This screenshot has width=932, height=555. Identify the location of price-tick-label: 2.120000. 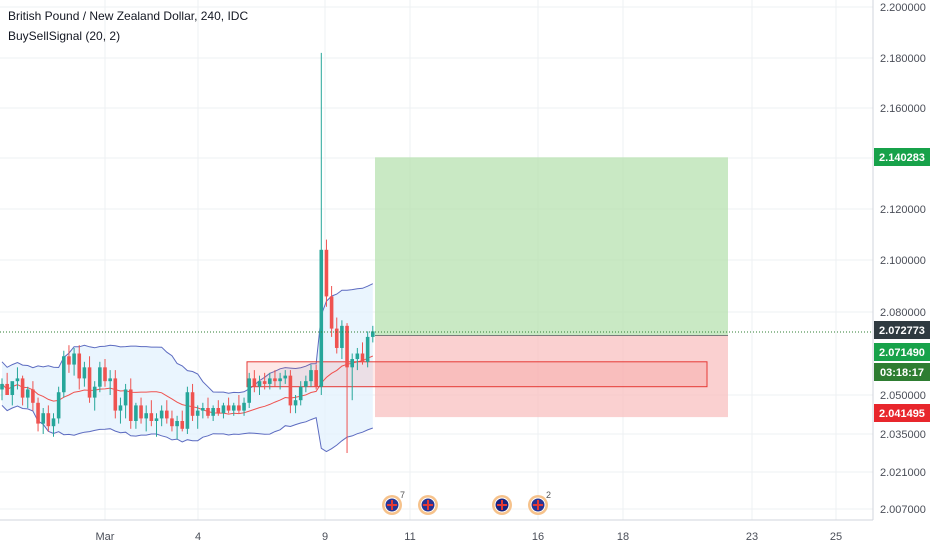
(903, 210).